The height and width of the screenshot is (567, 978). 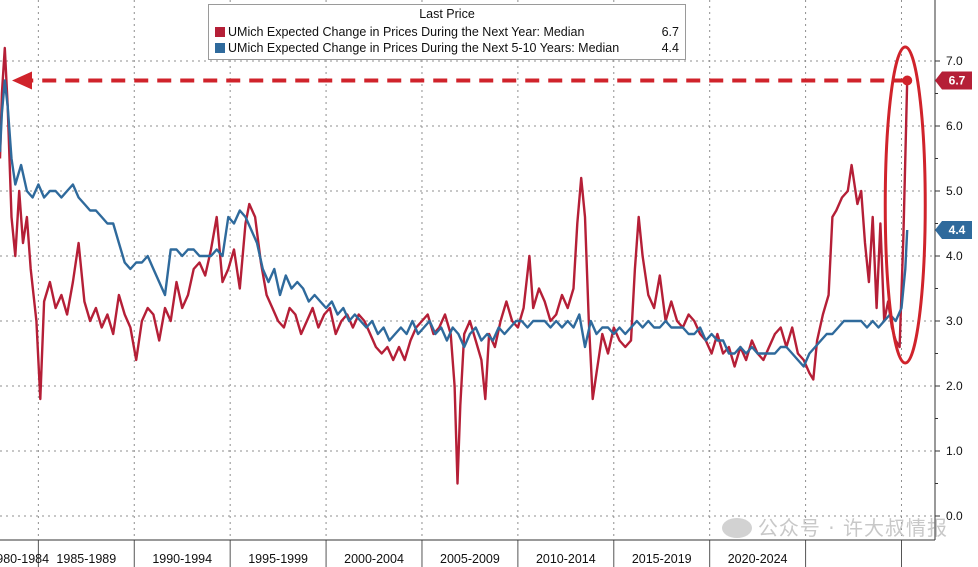 I want to click on last-value-tag-text: 6.7, so click(x=957, y=81).